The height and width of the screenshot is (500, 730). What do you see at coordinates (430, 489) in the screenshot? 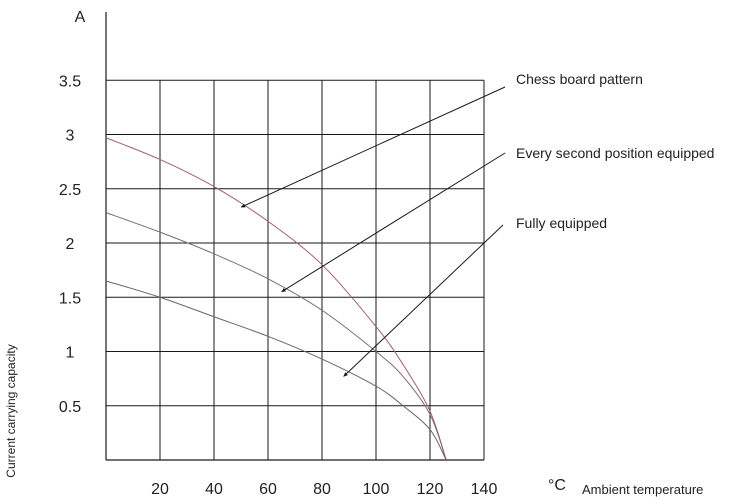
I see `x-tick-label: 120` at bounding box center [430, 489].